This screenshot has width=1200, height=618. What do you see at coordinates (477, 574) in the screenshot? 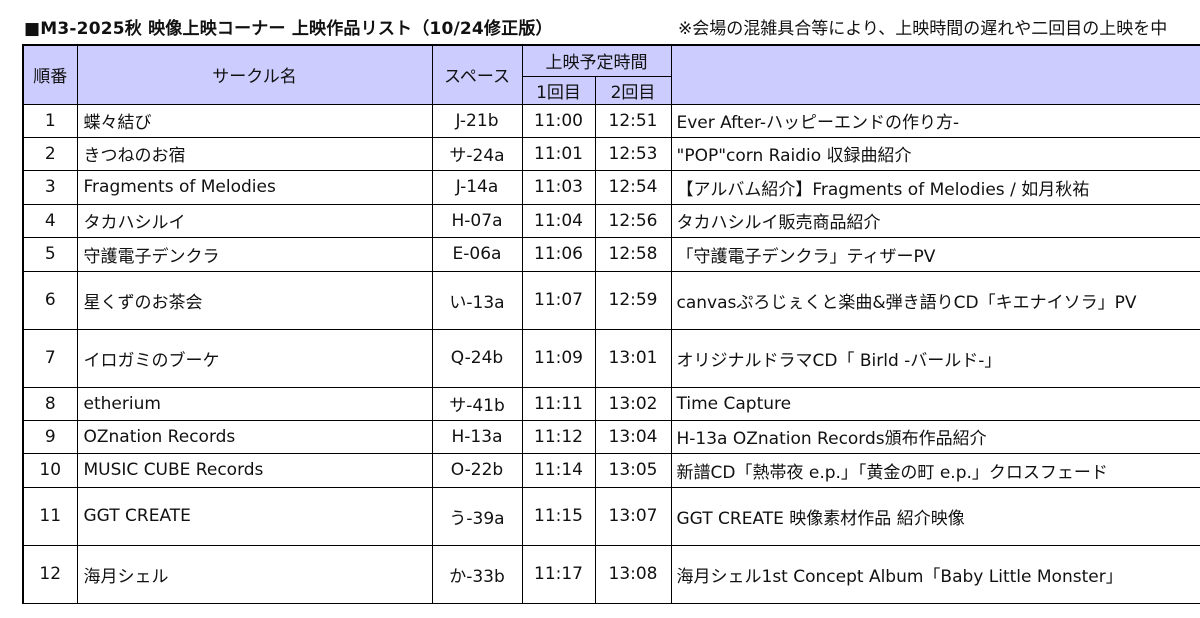
I see `cell-space: か-33b` at bounding box center [477, 574].